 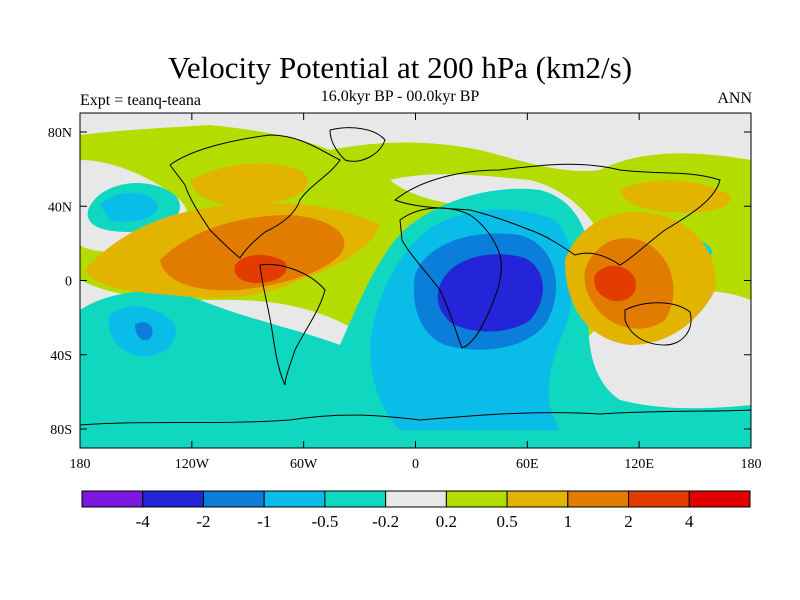 What do you see at coordinates (264, 521) in the screenshot?
I see `colorbar-label: -1` at bounding box center [264, 521].